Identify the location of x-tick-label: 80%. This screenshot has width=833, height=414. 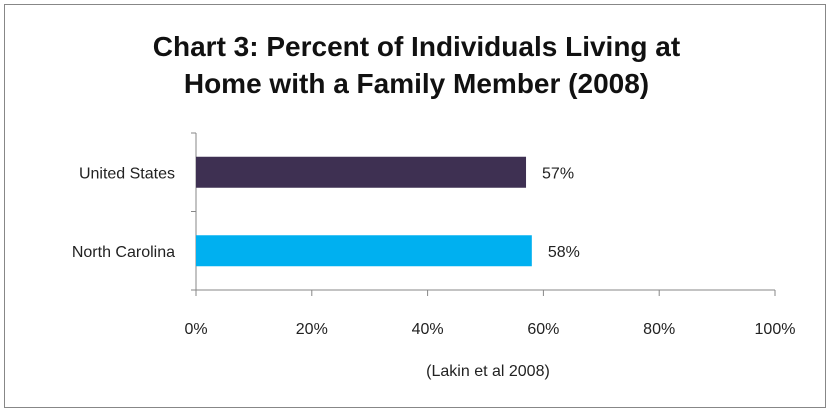
(659, 329).